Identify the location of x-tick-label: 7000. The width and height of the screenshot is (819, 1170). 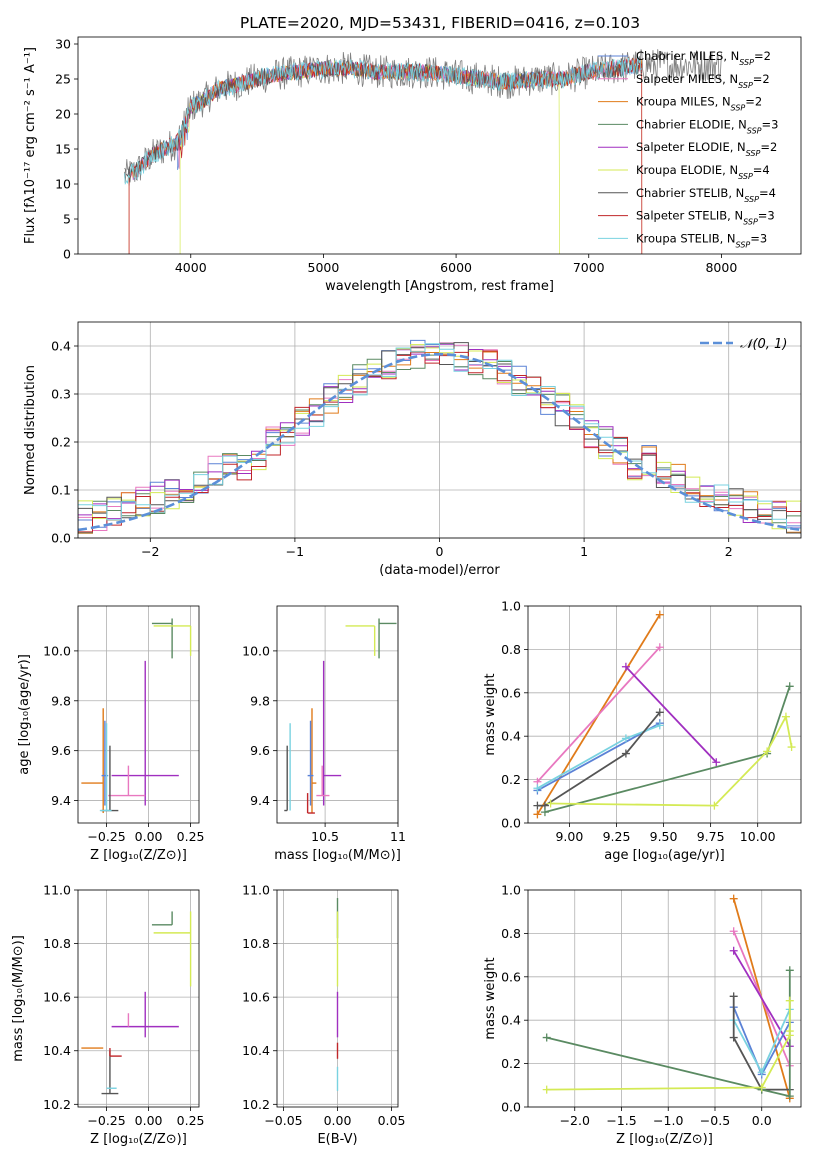
(589, 267).